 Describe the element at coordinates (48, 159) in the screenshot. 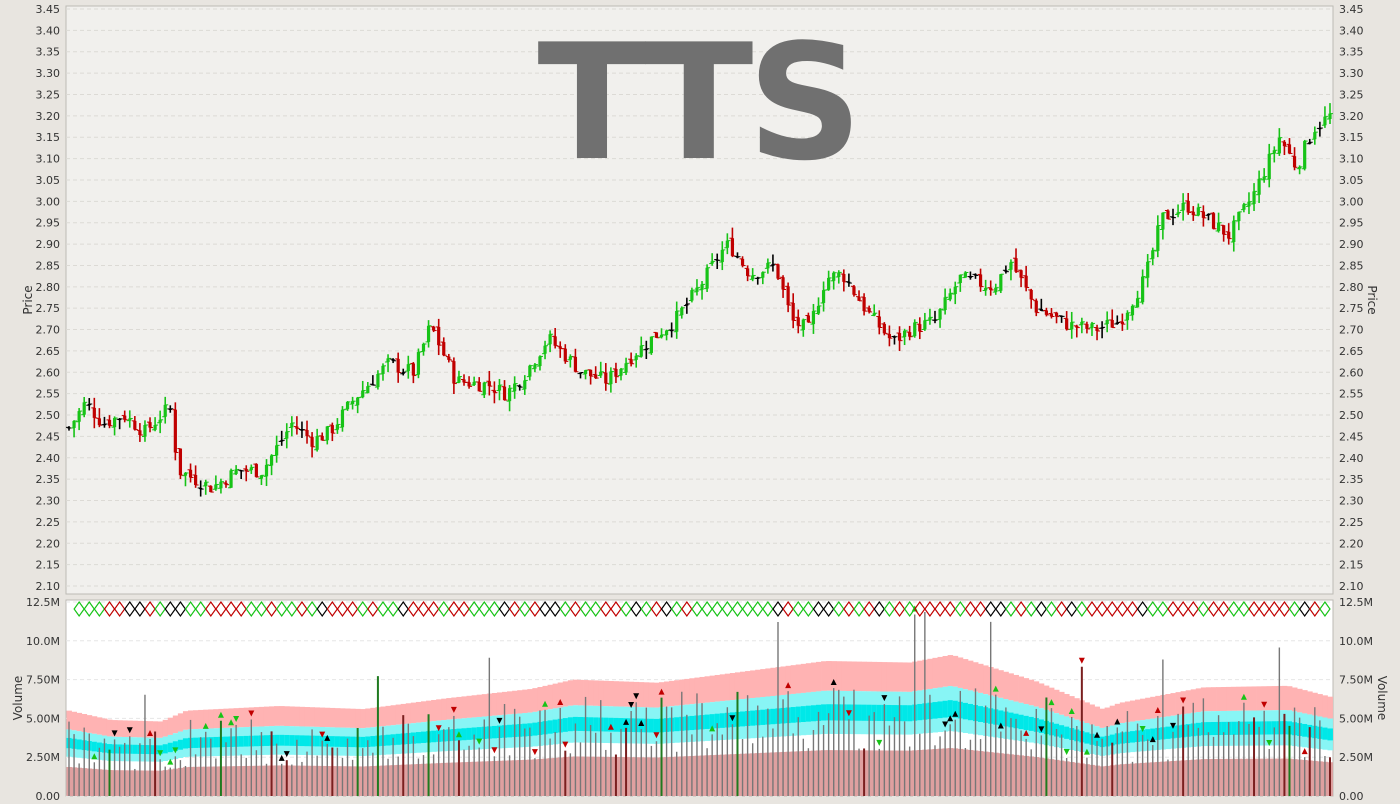

I see `price-tick-label: 3.10` at that location.